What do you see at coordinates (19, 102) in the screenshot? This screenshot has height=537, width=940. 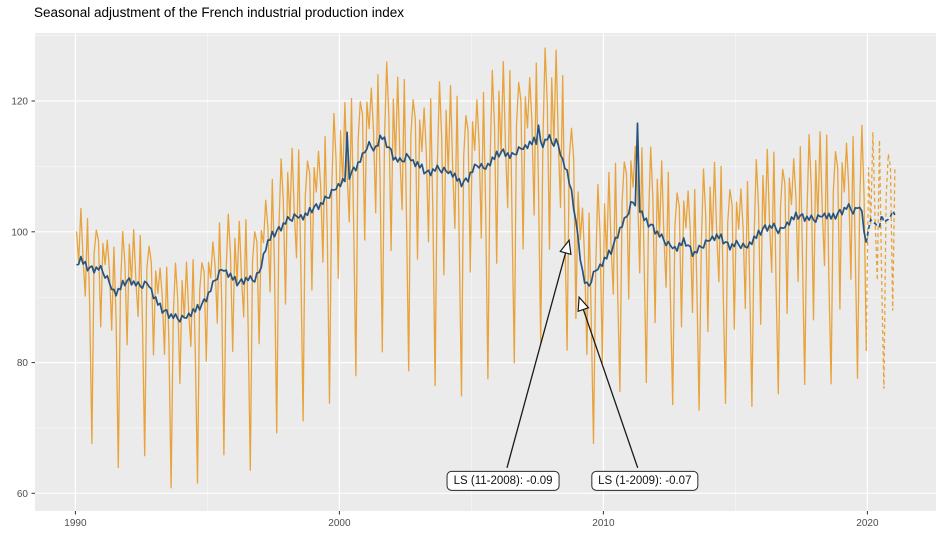 I see `y-axis-tick-label: 120` at bounding box center [19, 102].